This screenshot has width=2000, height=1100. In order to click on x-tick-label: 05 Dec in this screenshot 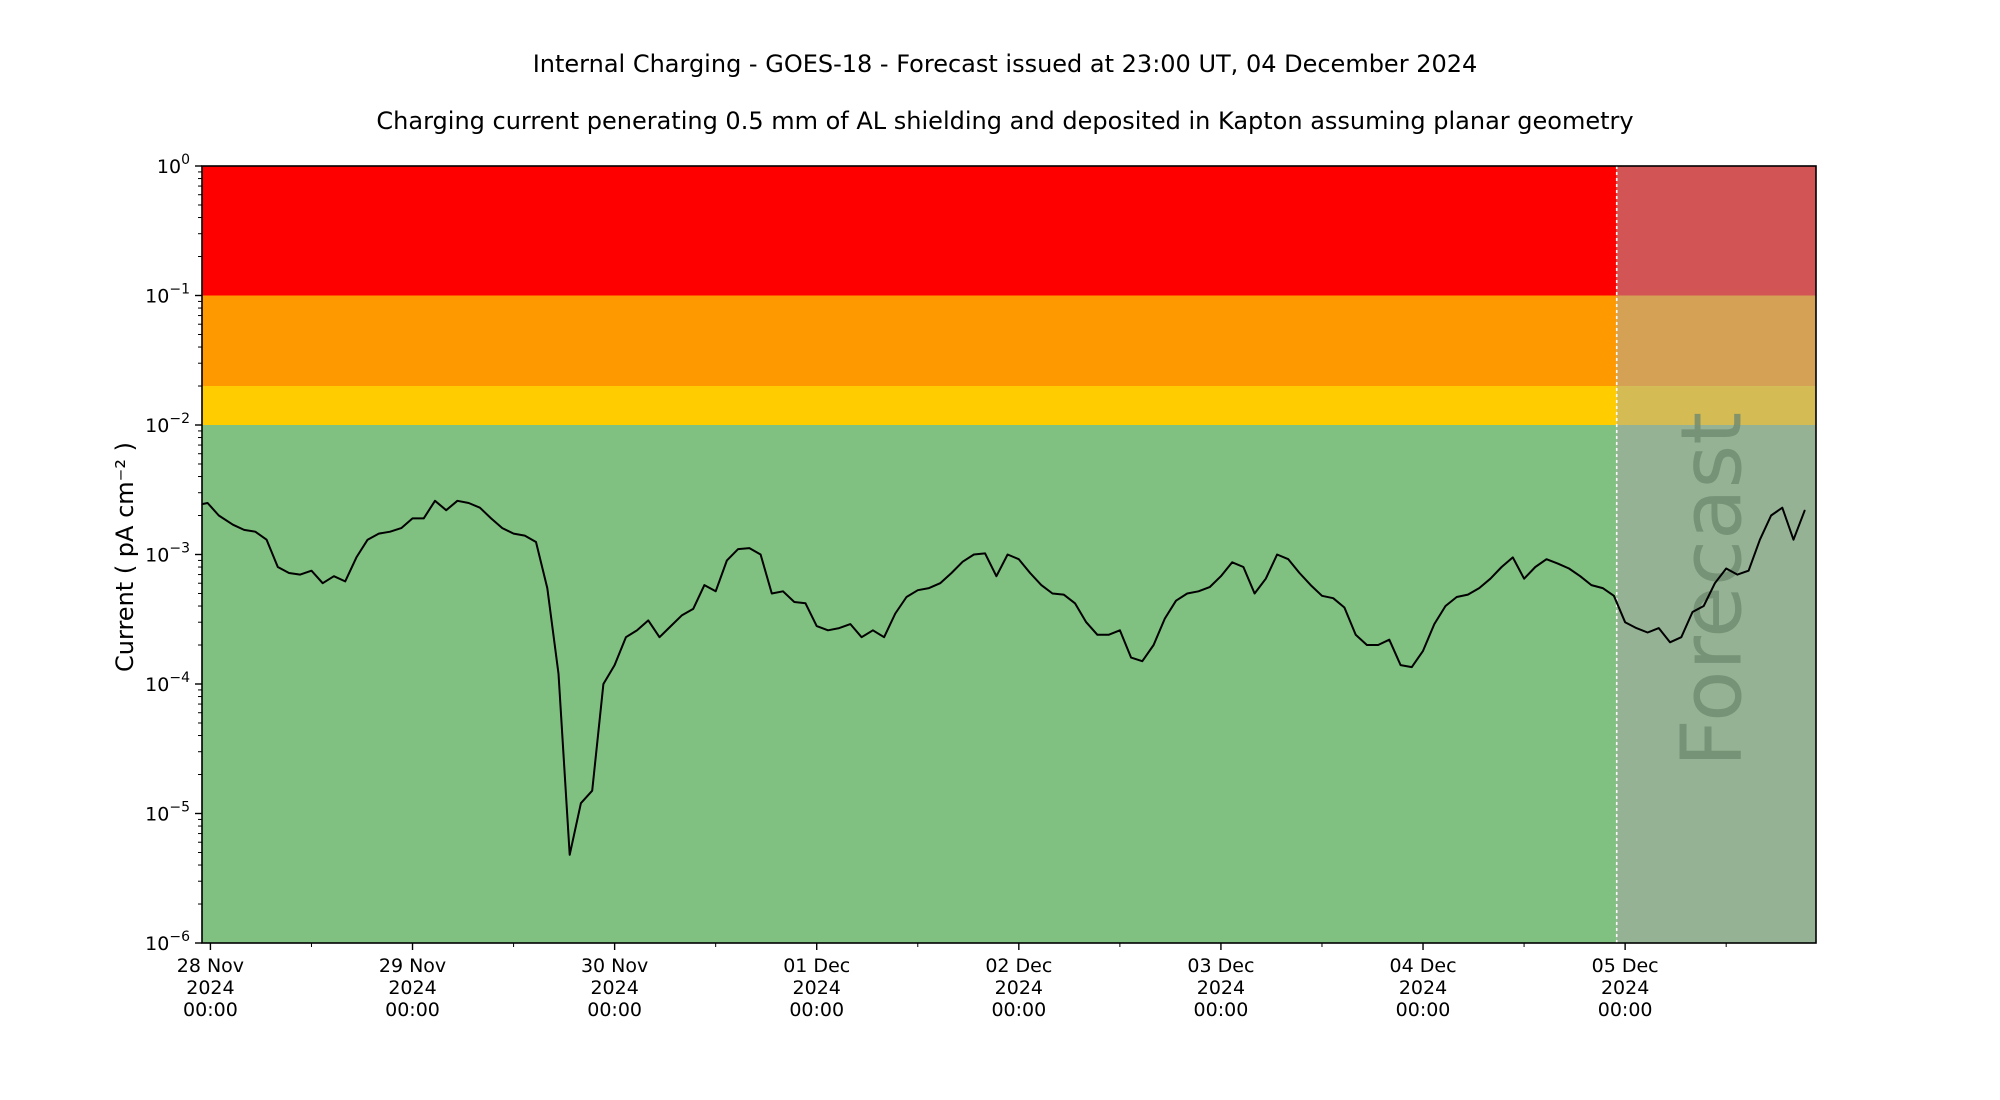, I will do `click(1625, 966)`.